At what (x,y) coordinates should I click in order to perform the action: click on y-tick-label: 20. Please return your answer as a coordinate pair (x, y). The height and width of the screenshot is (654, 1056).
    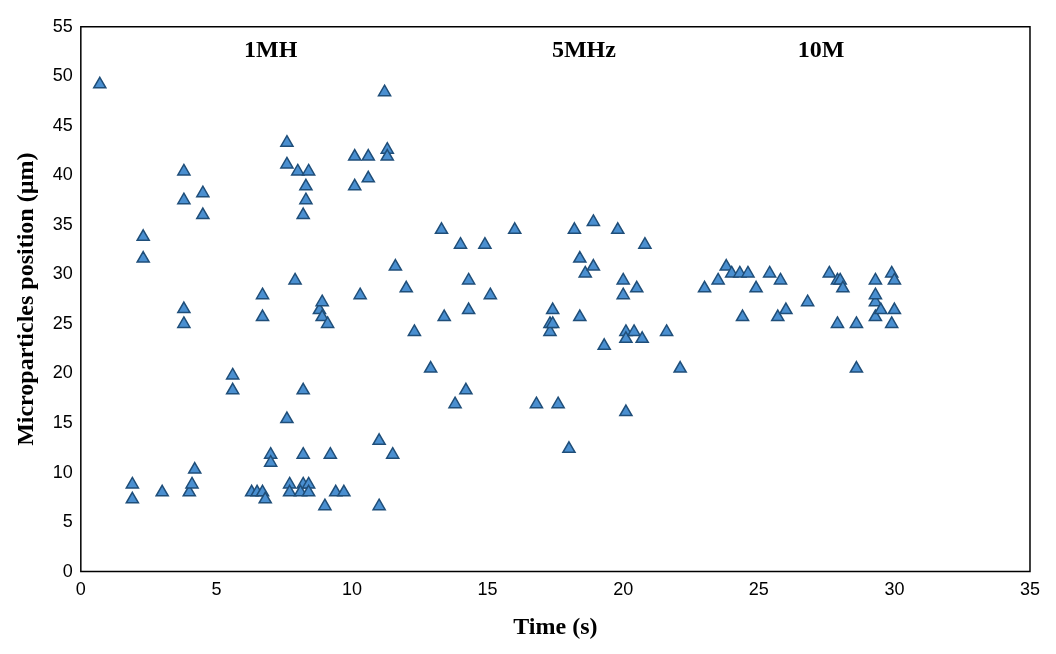
    Looking at the image, I should click on (62, 372).